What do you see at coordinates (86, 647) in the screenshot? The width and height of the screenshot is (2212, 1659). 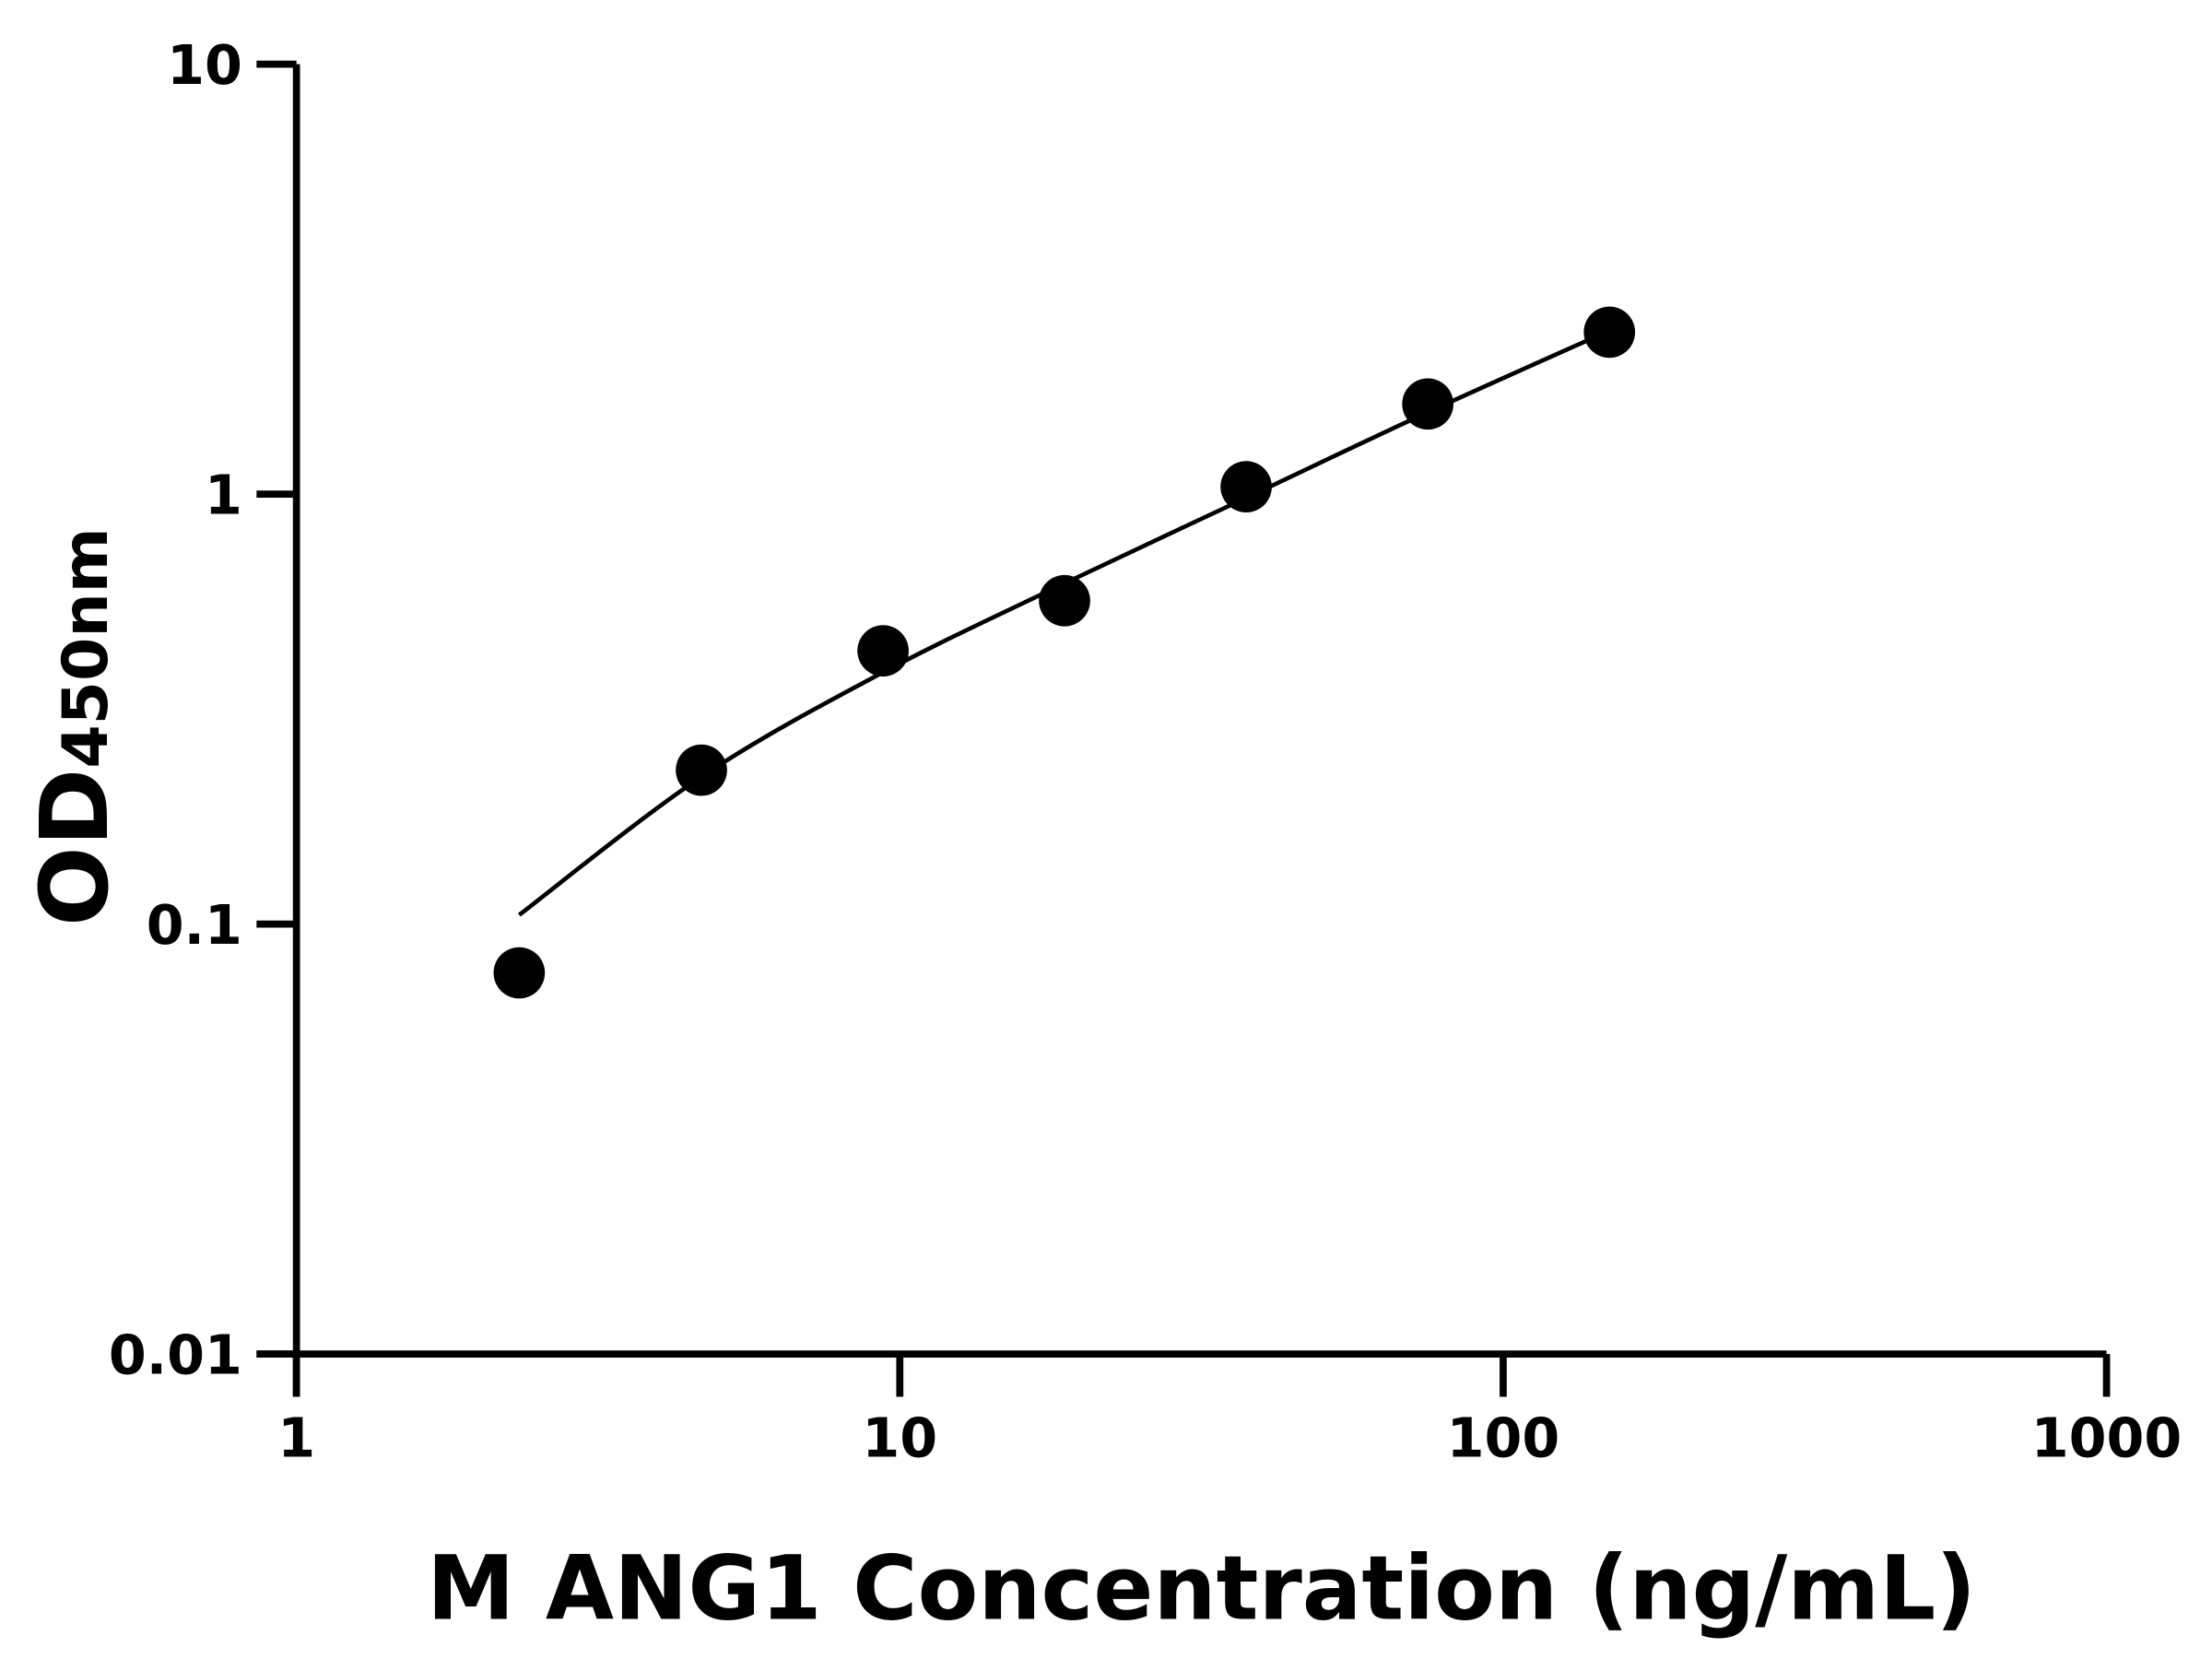 I see `y-axis-label-subscript: 450nm` at bounding box center [86, 647].